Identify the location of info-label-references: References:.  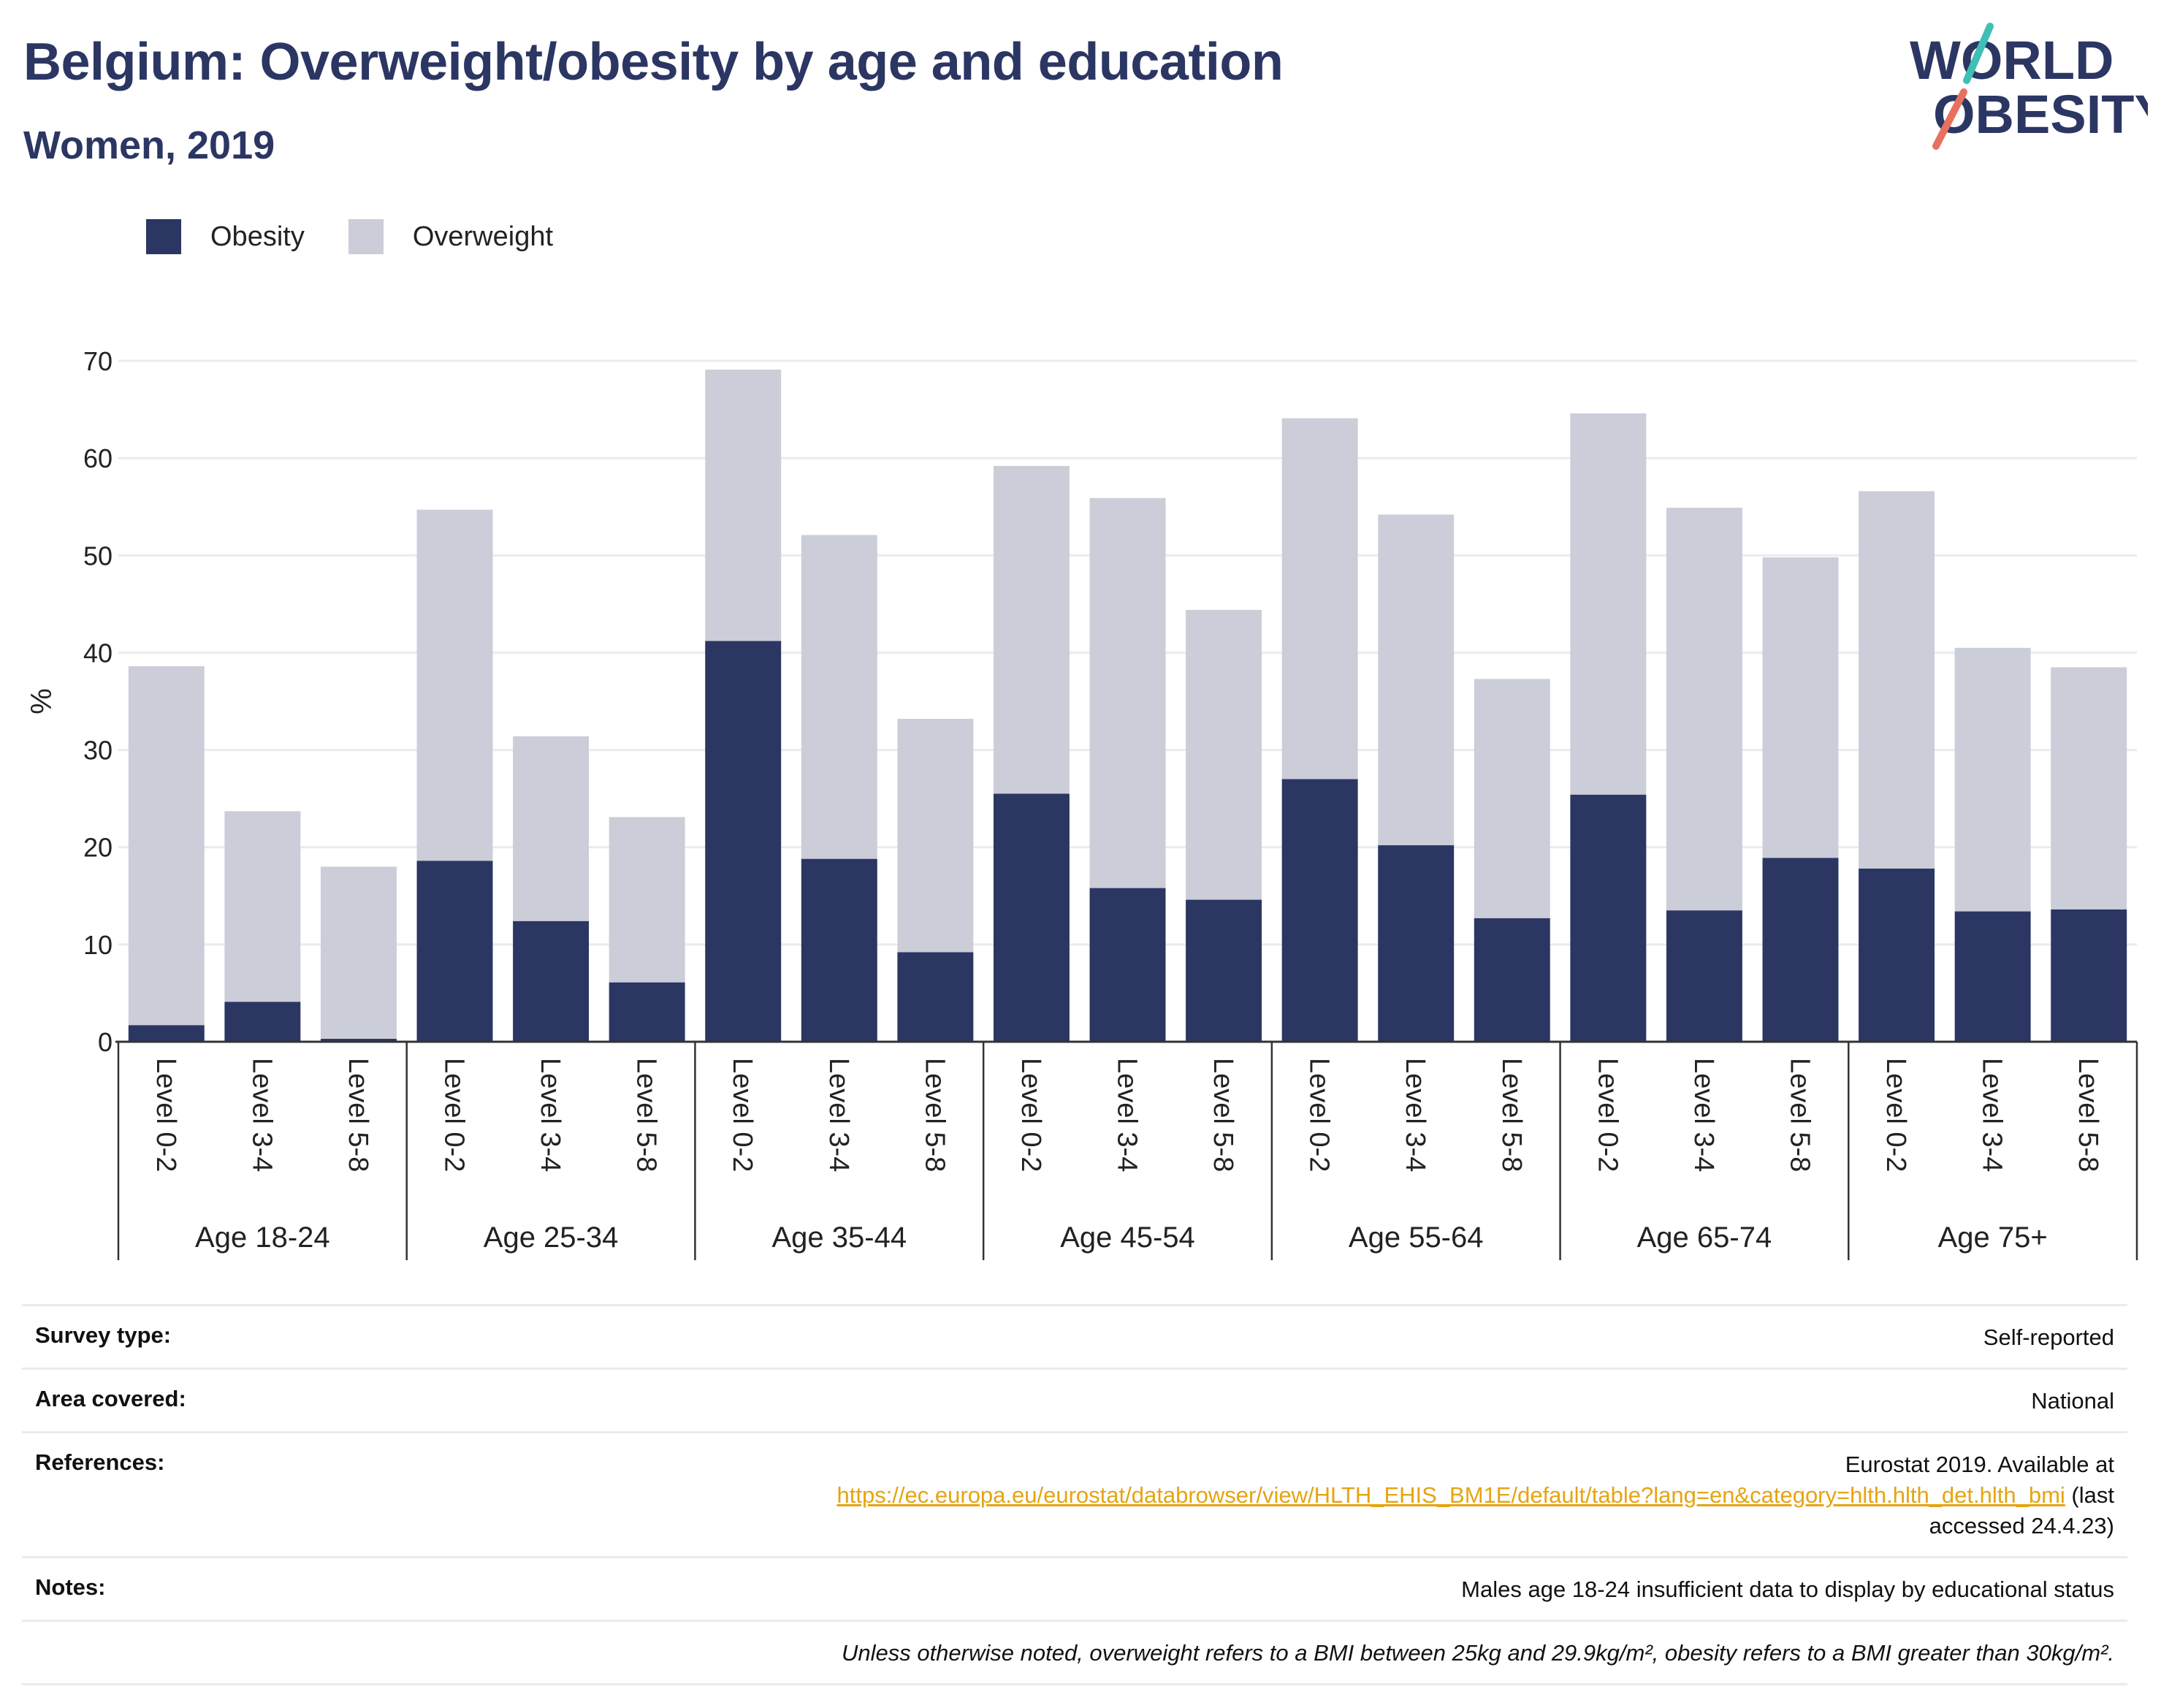
(100, 1462).